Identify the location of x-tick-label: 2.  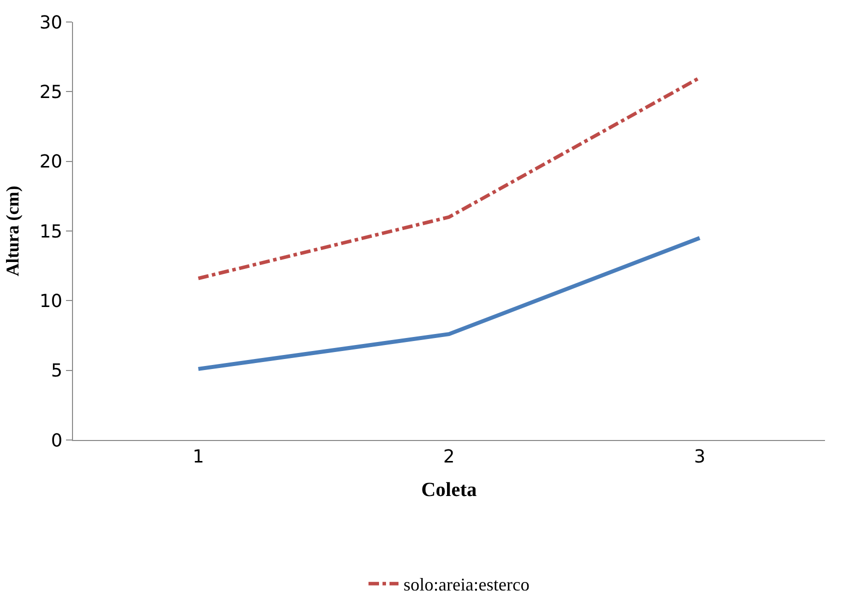
(449, 457).